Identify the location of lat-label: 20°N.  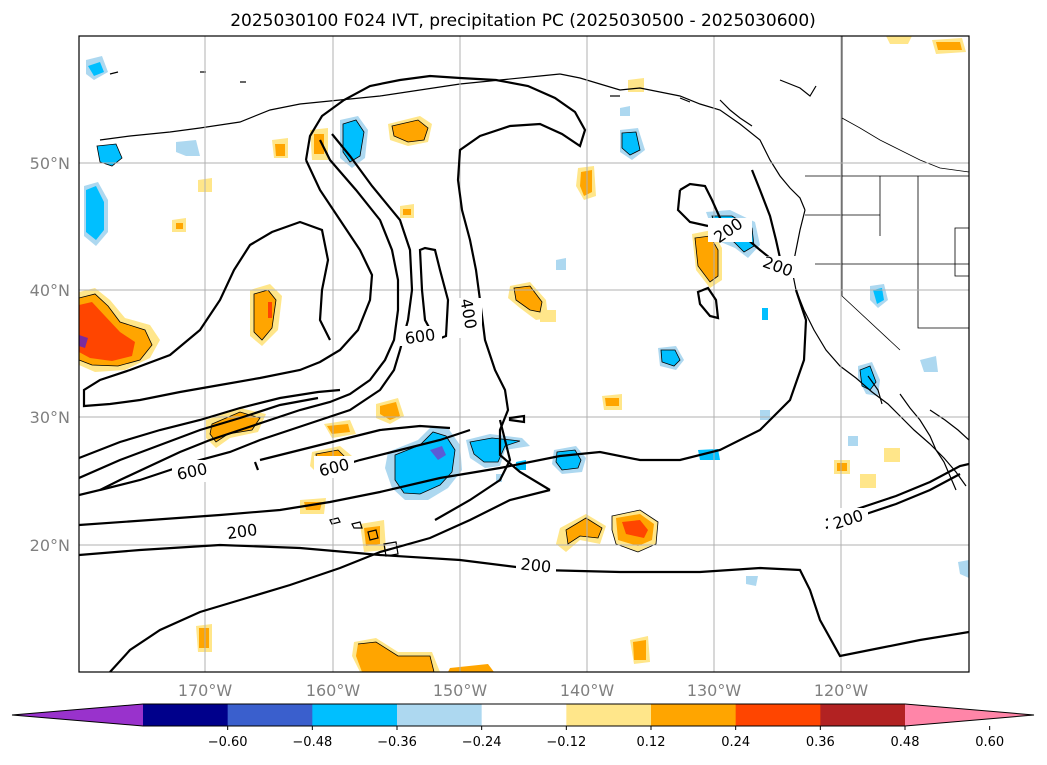
(50, 545).